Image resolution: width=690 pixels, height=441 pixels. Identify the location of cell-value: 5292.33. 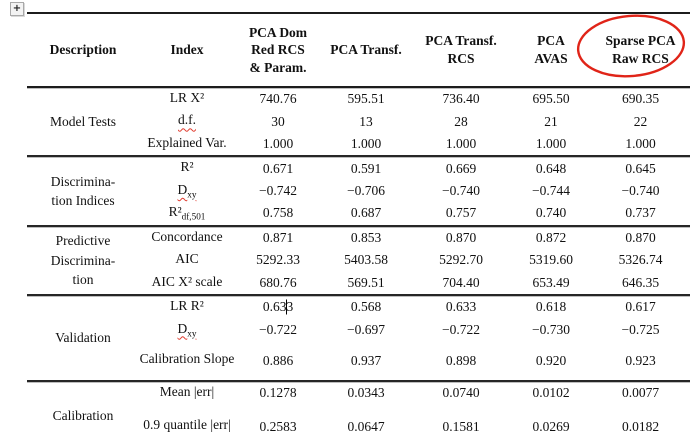
(278, 260).